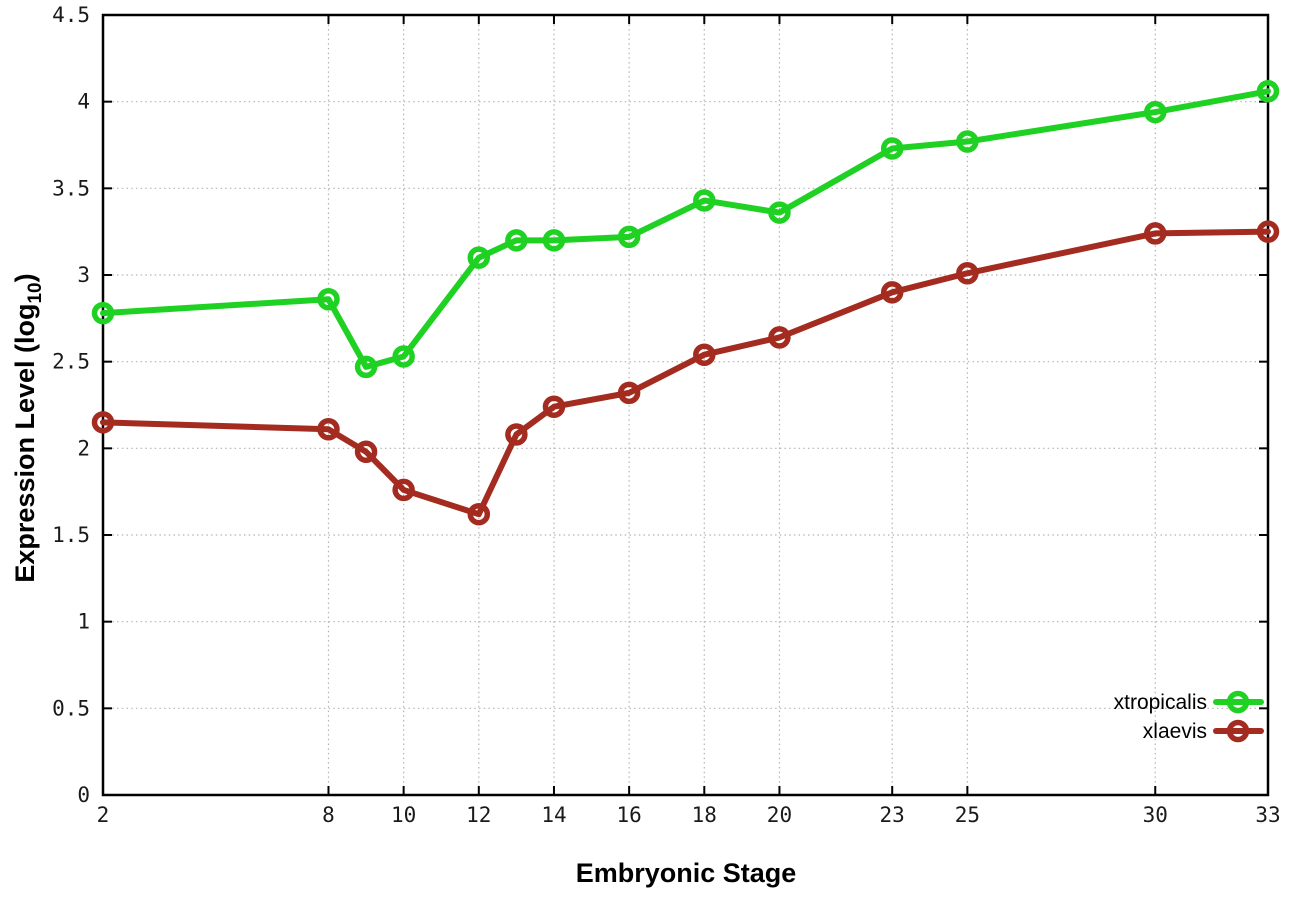 This screenshot has height=907, width=1296. Describe the element at coordinates (83, 795) in the screenshot. I see `y-tick-label: 0` at that location.